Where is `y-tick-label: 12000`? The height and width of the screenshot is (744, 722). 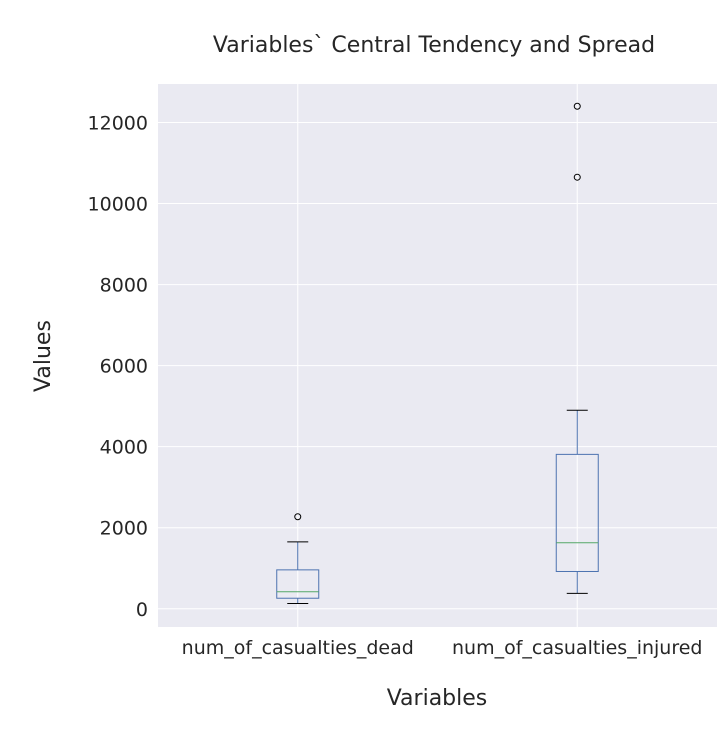
y-tick-label: 12000 is located at coordinates (118, 123).